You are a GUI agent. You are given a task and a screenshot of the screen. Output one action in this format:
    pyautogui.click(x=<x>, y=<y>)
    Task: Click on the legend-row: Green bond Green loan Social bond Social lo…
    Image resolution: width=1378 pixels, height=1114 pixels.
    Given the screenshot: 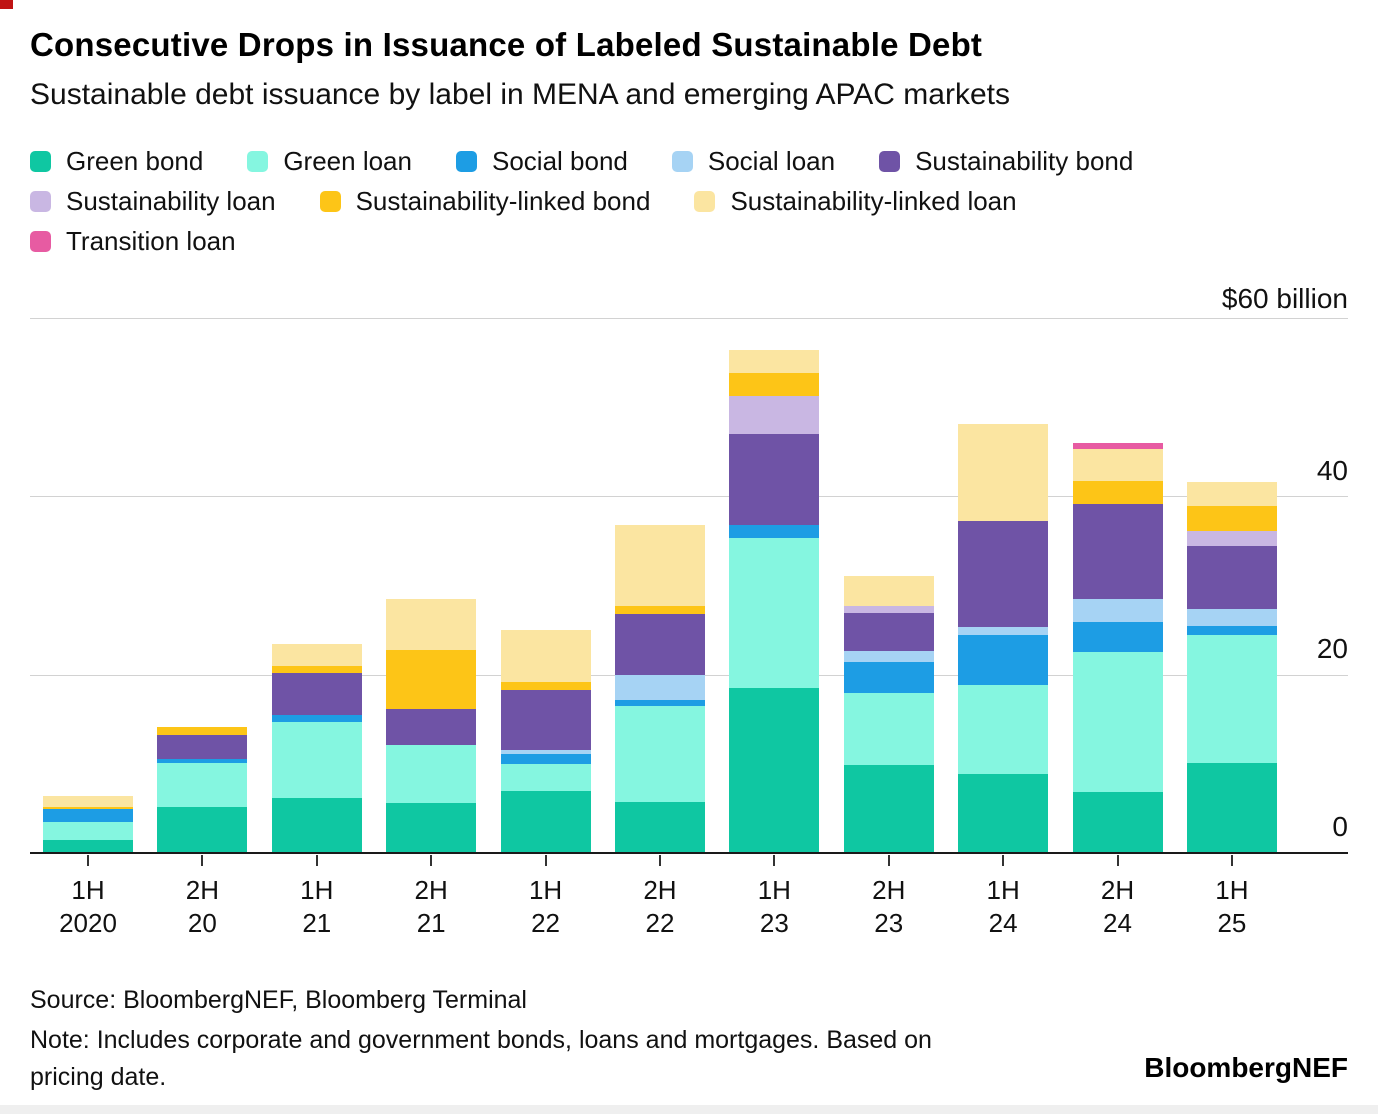 What is the action you would take?
    pyautogui.click(x=603, y=161)
    